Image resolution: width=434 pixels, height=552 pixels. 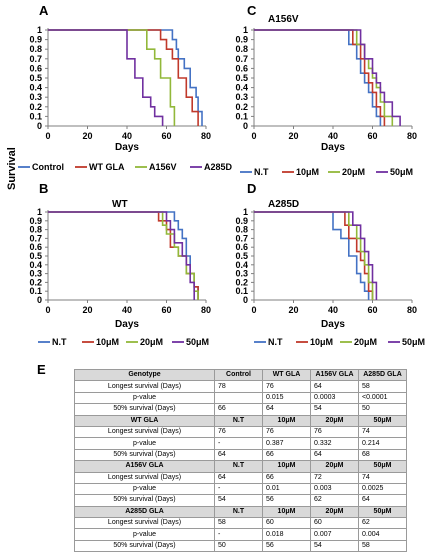 What do you see at coordinates (275, 342) in the screenshot?
I see `legend-label-d-0: N.T` at bounding box center [275, 342].